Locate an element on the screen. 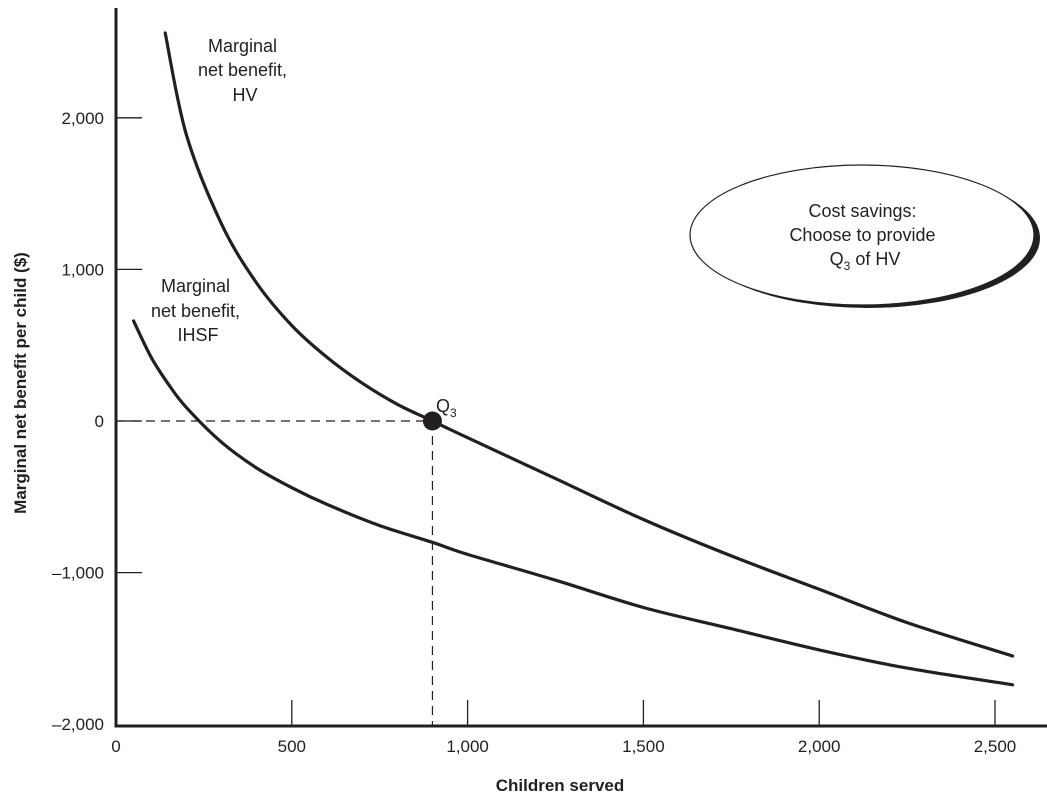 The width and height of the screenshot is (1047, 804). series-label-hv-line-1: Marginal is located at coordinates (242, 46).